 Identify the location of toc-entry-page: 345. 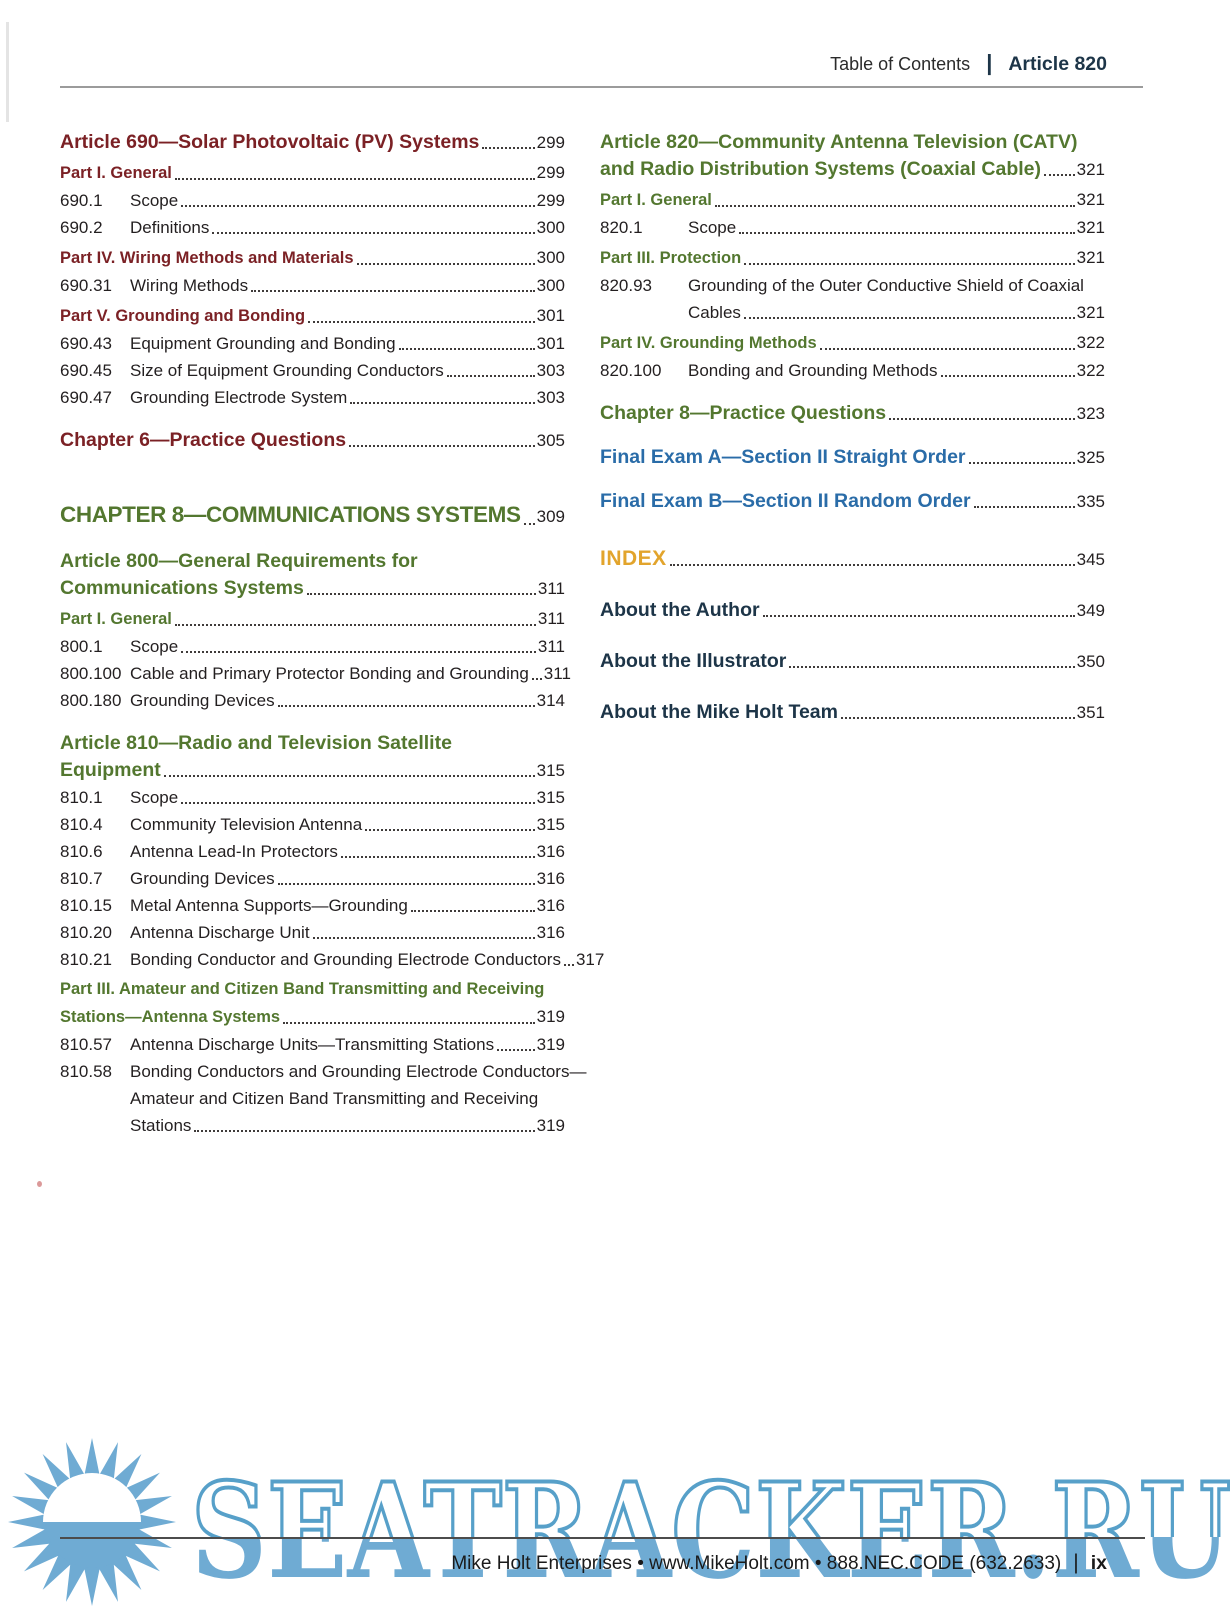
(1090, 559).